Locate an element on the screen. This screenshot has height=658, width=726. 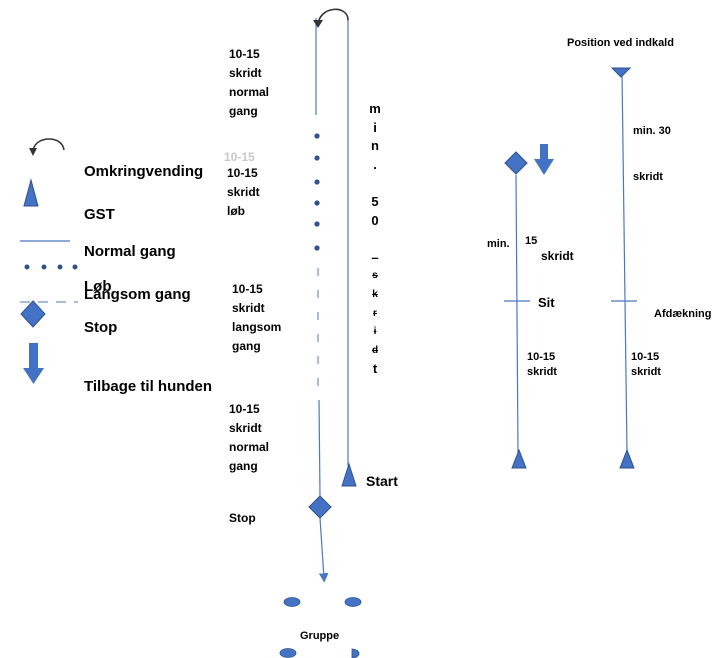
group-ellipses is located at coordinates (320, 627).